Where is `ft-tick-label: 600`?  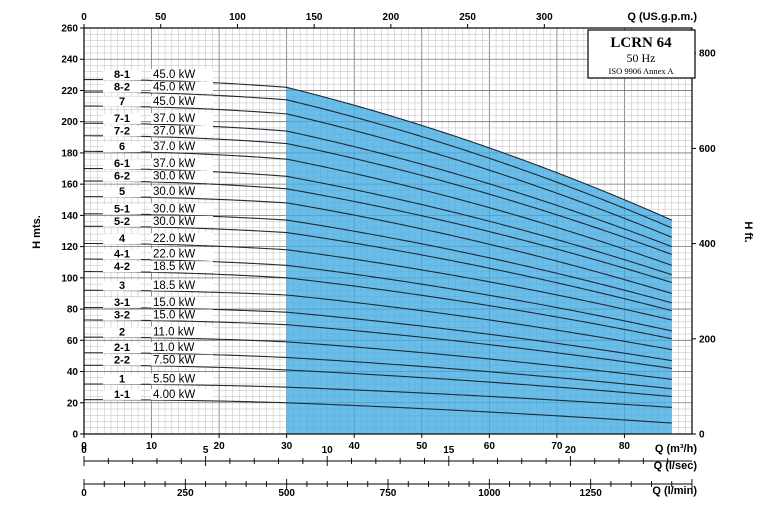
ft-tick-label: 600 is located at coordinates (707, 149).